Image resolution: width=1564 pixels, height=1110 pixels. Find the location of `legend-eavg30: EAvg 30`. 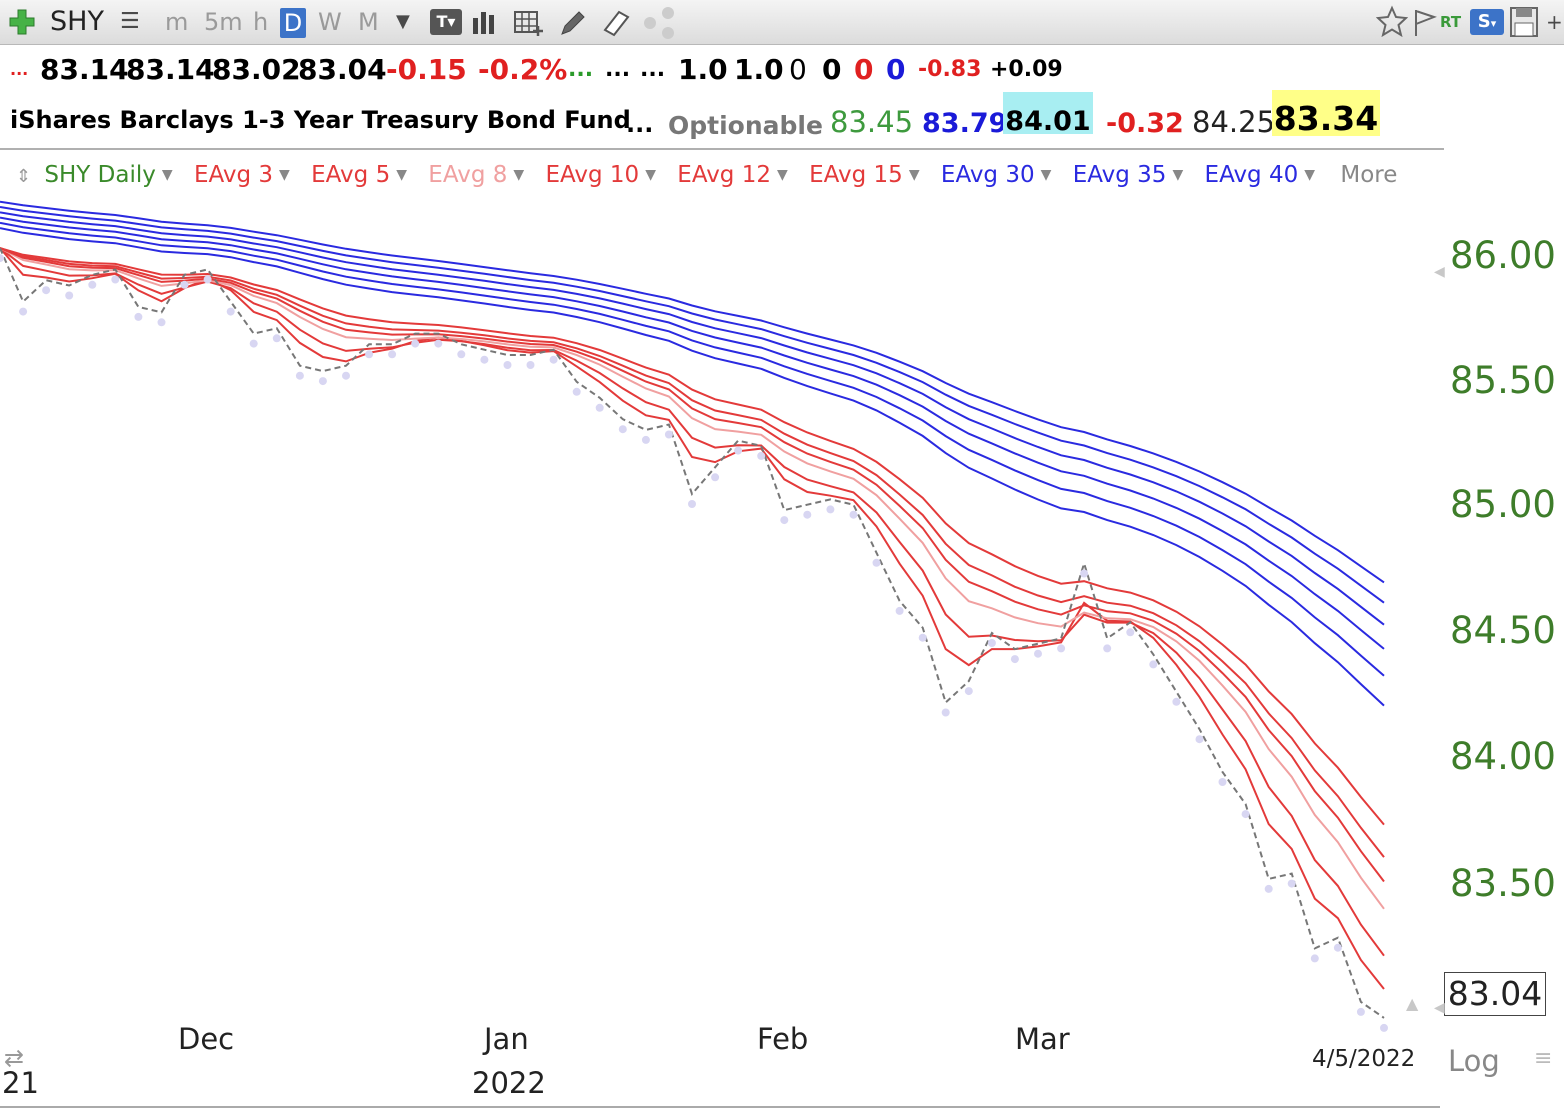

legend-eavg30: EAvg 30 is located at coordinates (987, 175).